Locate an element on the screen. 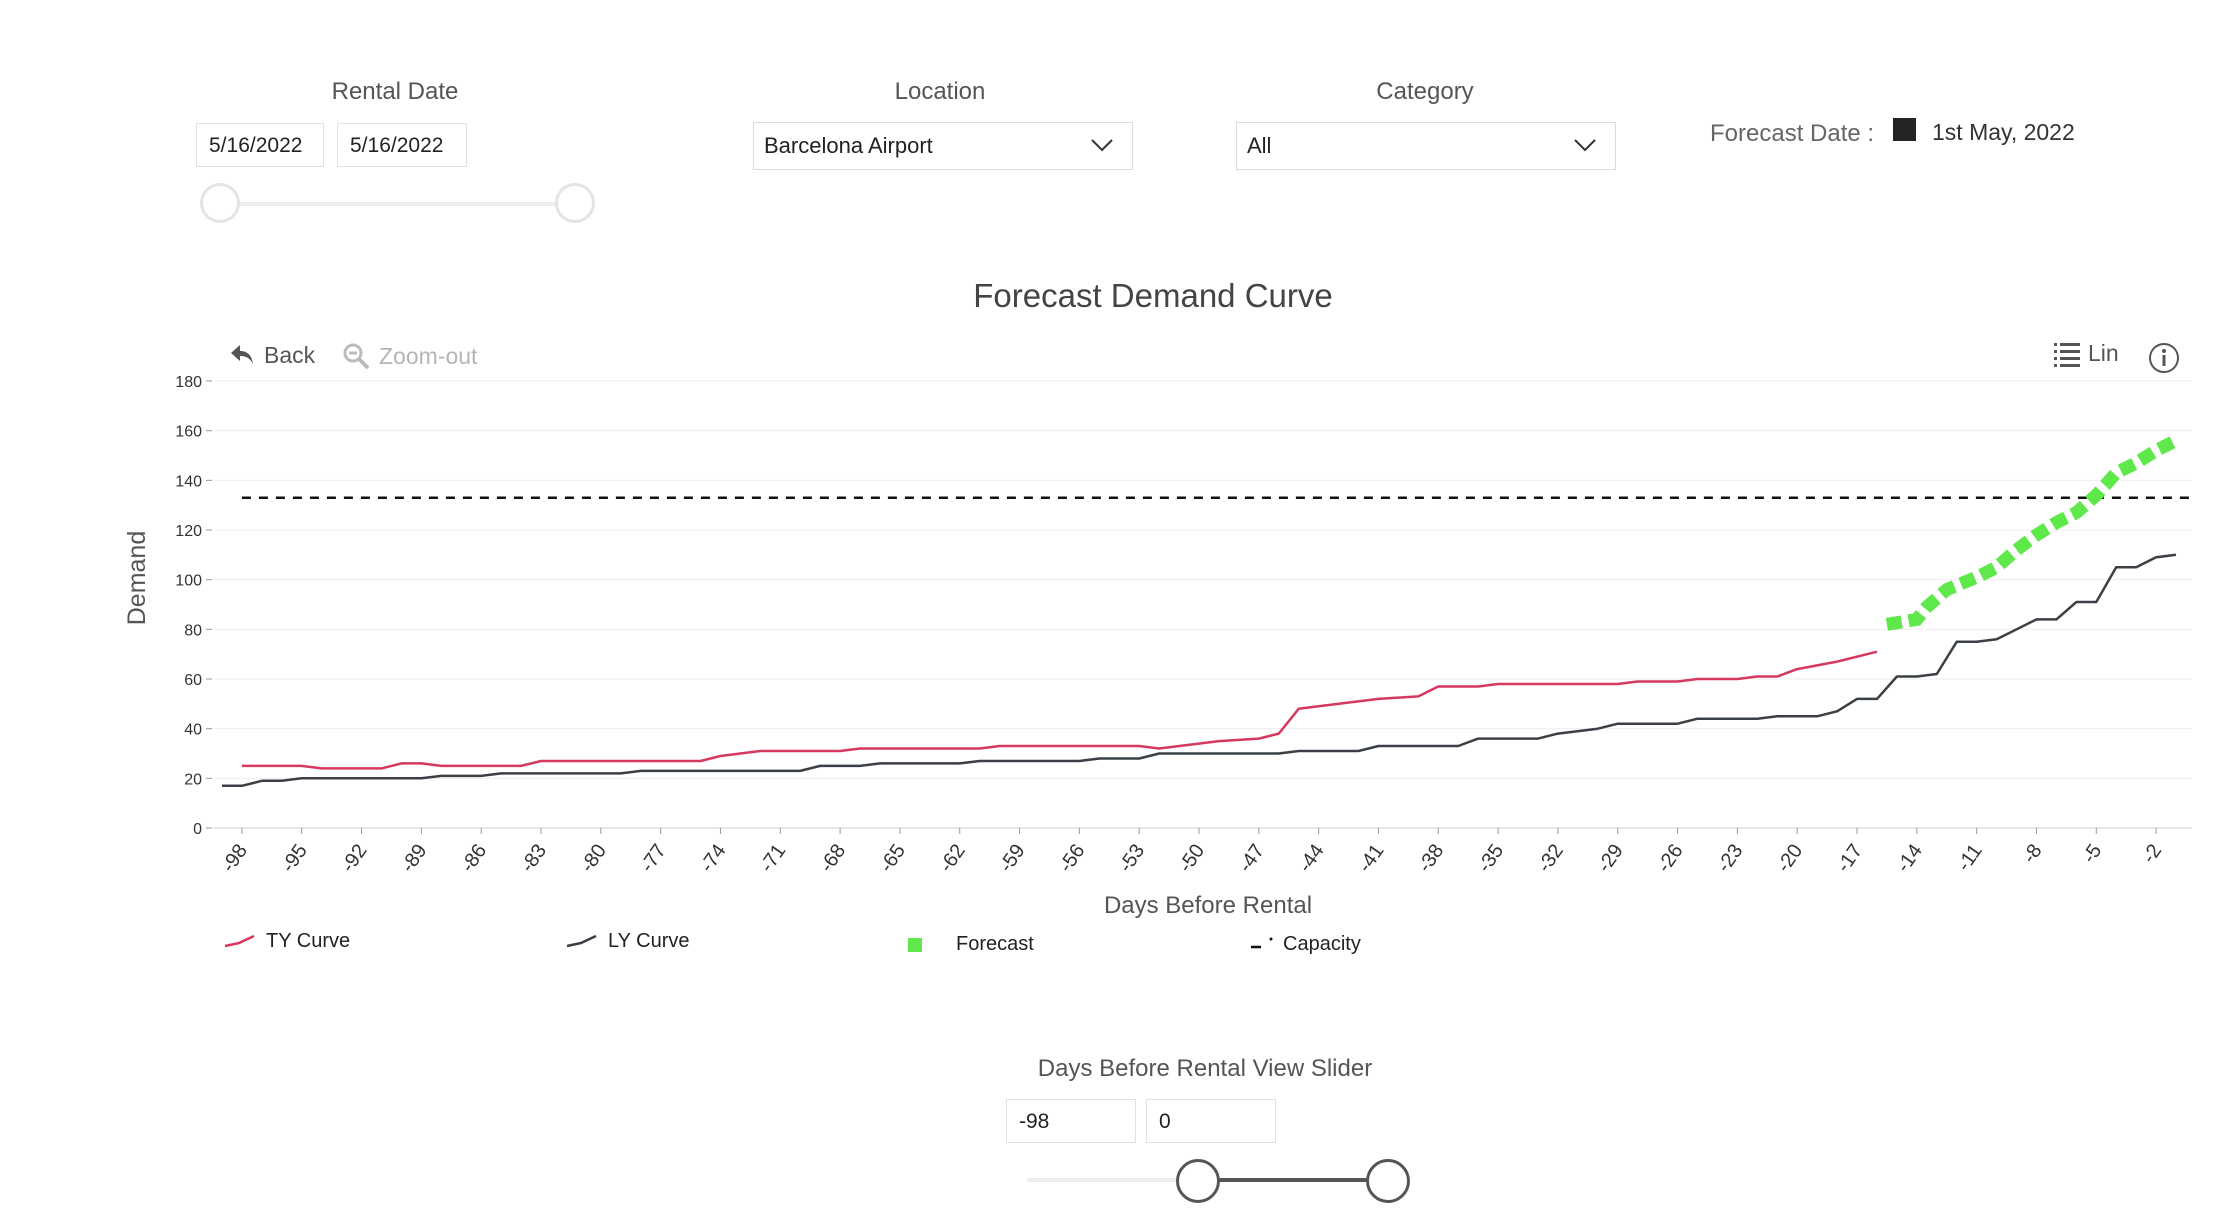 Image resolution: width=2216 pixels, height=1210 pixels. zoom-out-icon is located at coordinates (356, 356).